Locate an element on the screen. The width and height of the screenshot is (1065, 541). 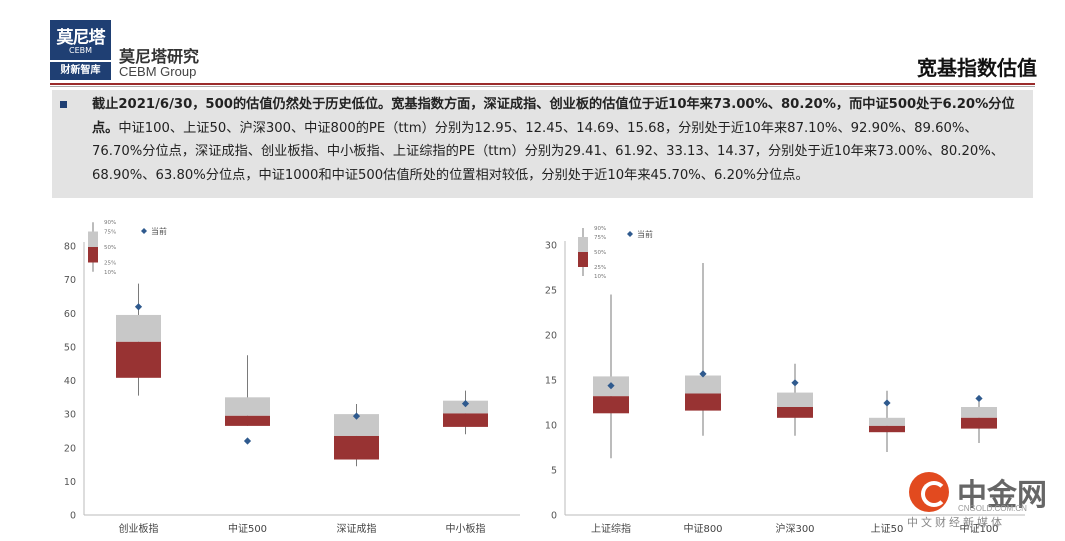
y-tick-label: 70 is located at coordinates (70, 280).